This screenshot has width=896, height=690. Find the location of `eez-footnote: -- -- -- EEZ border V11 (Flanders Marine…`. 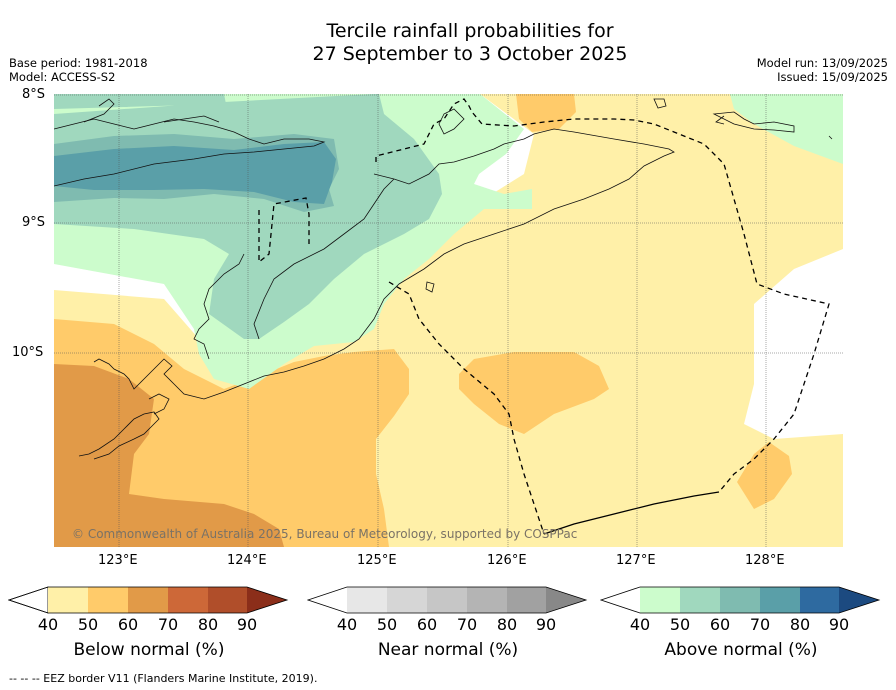

eez-footnote: -- -- -- EEZ border V11 (Flanders Marine… is located at coordinates (163, 678).